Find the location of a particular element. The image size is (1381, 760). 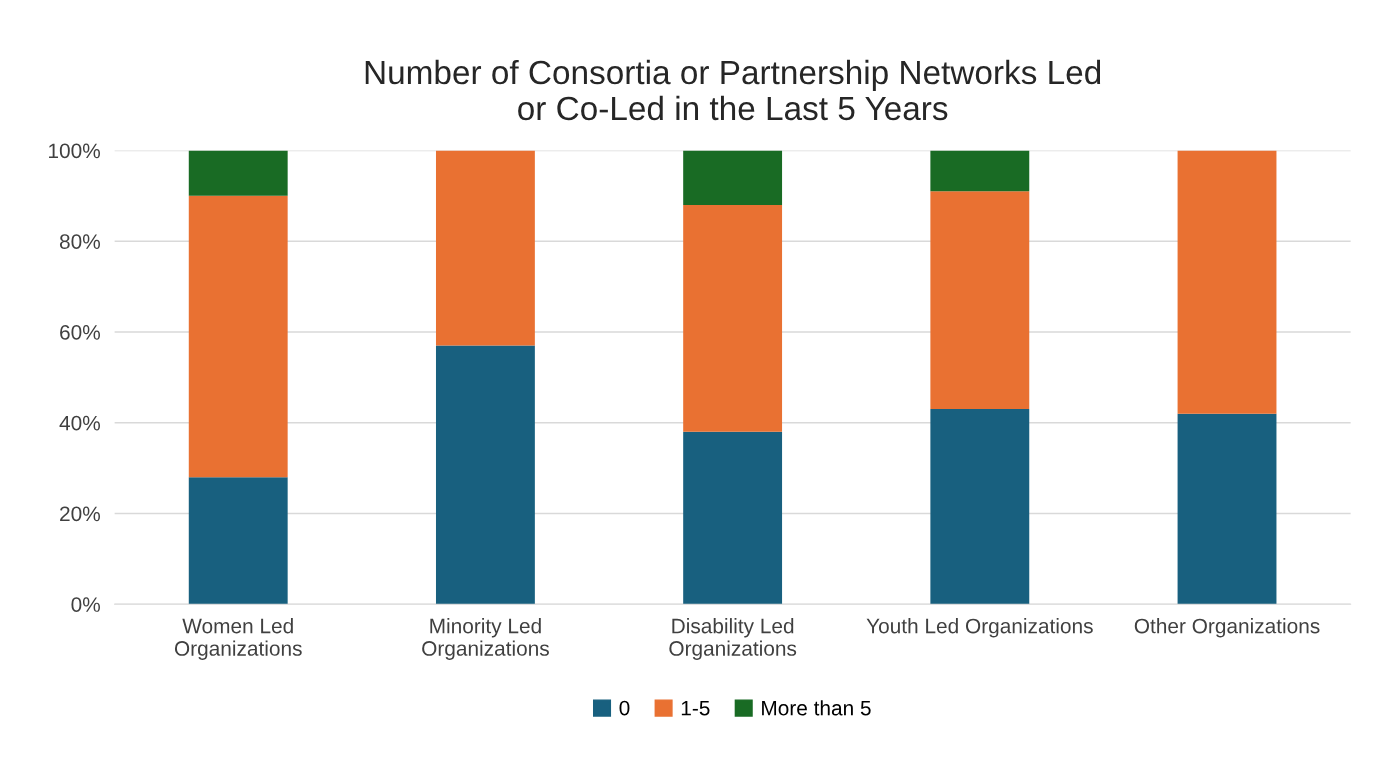

y-tick-label: 60% is located at coordinates (80, 332).